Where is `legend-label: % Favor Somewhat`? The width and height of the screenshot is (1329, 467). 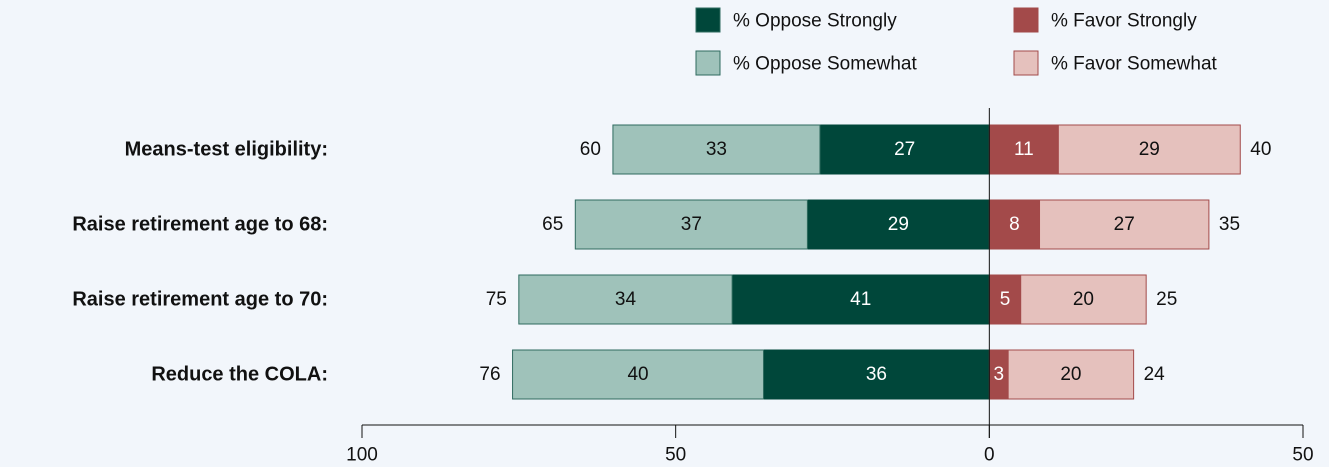
legend-label: % Favor Somewhat is located at coordinates (1134, 64).